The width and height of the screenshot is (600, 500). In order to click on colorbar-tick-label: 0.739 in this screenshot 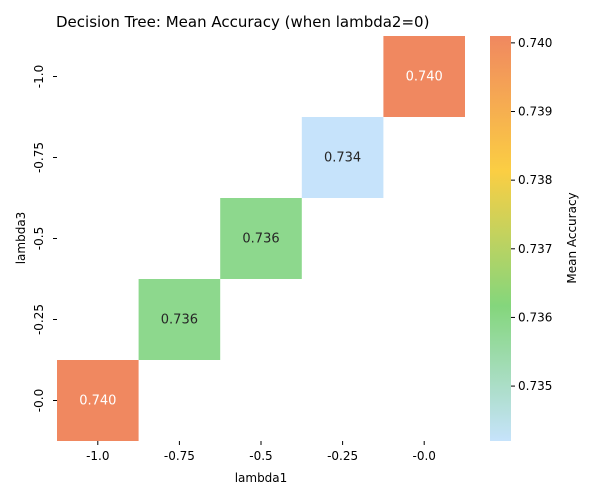, I will do `click(535, 112)`.